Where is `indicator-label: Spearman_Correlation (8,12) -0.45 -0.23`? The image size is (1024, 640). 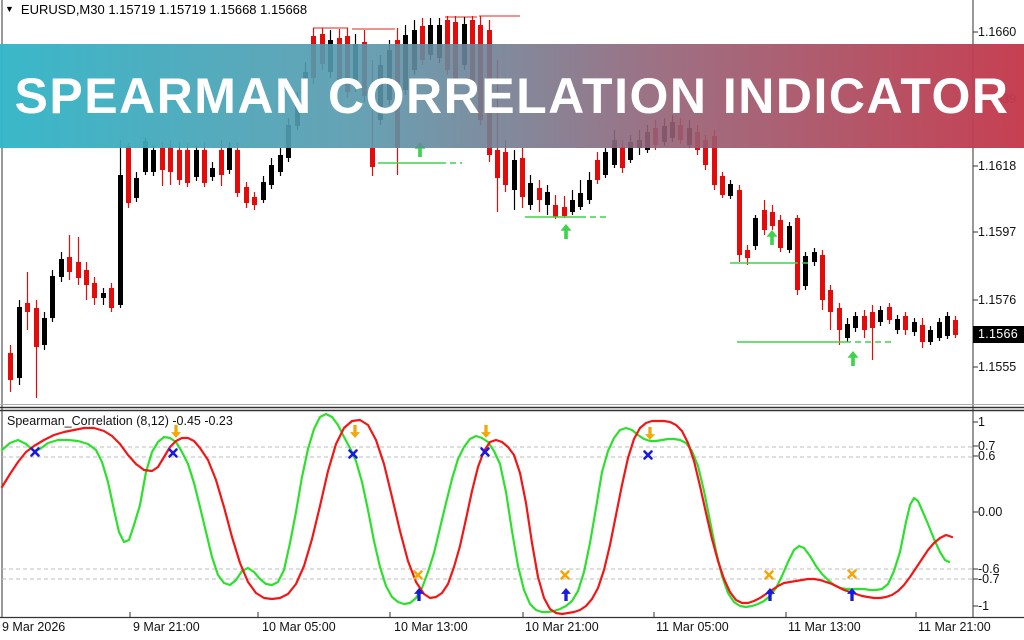 indicator-label: Spearman_Correlation (8,12) -0.45 -0.23 is located at coordinates (120, 421).